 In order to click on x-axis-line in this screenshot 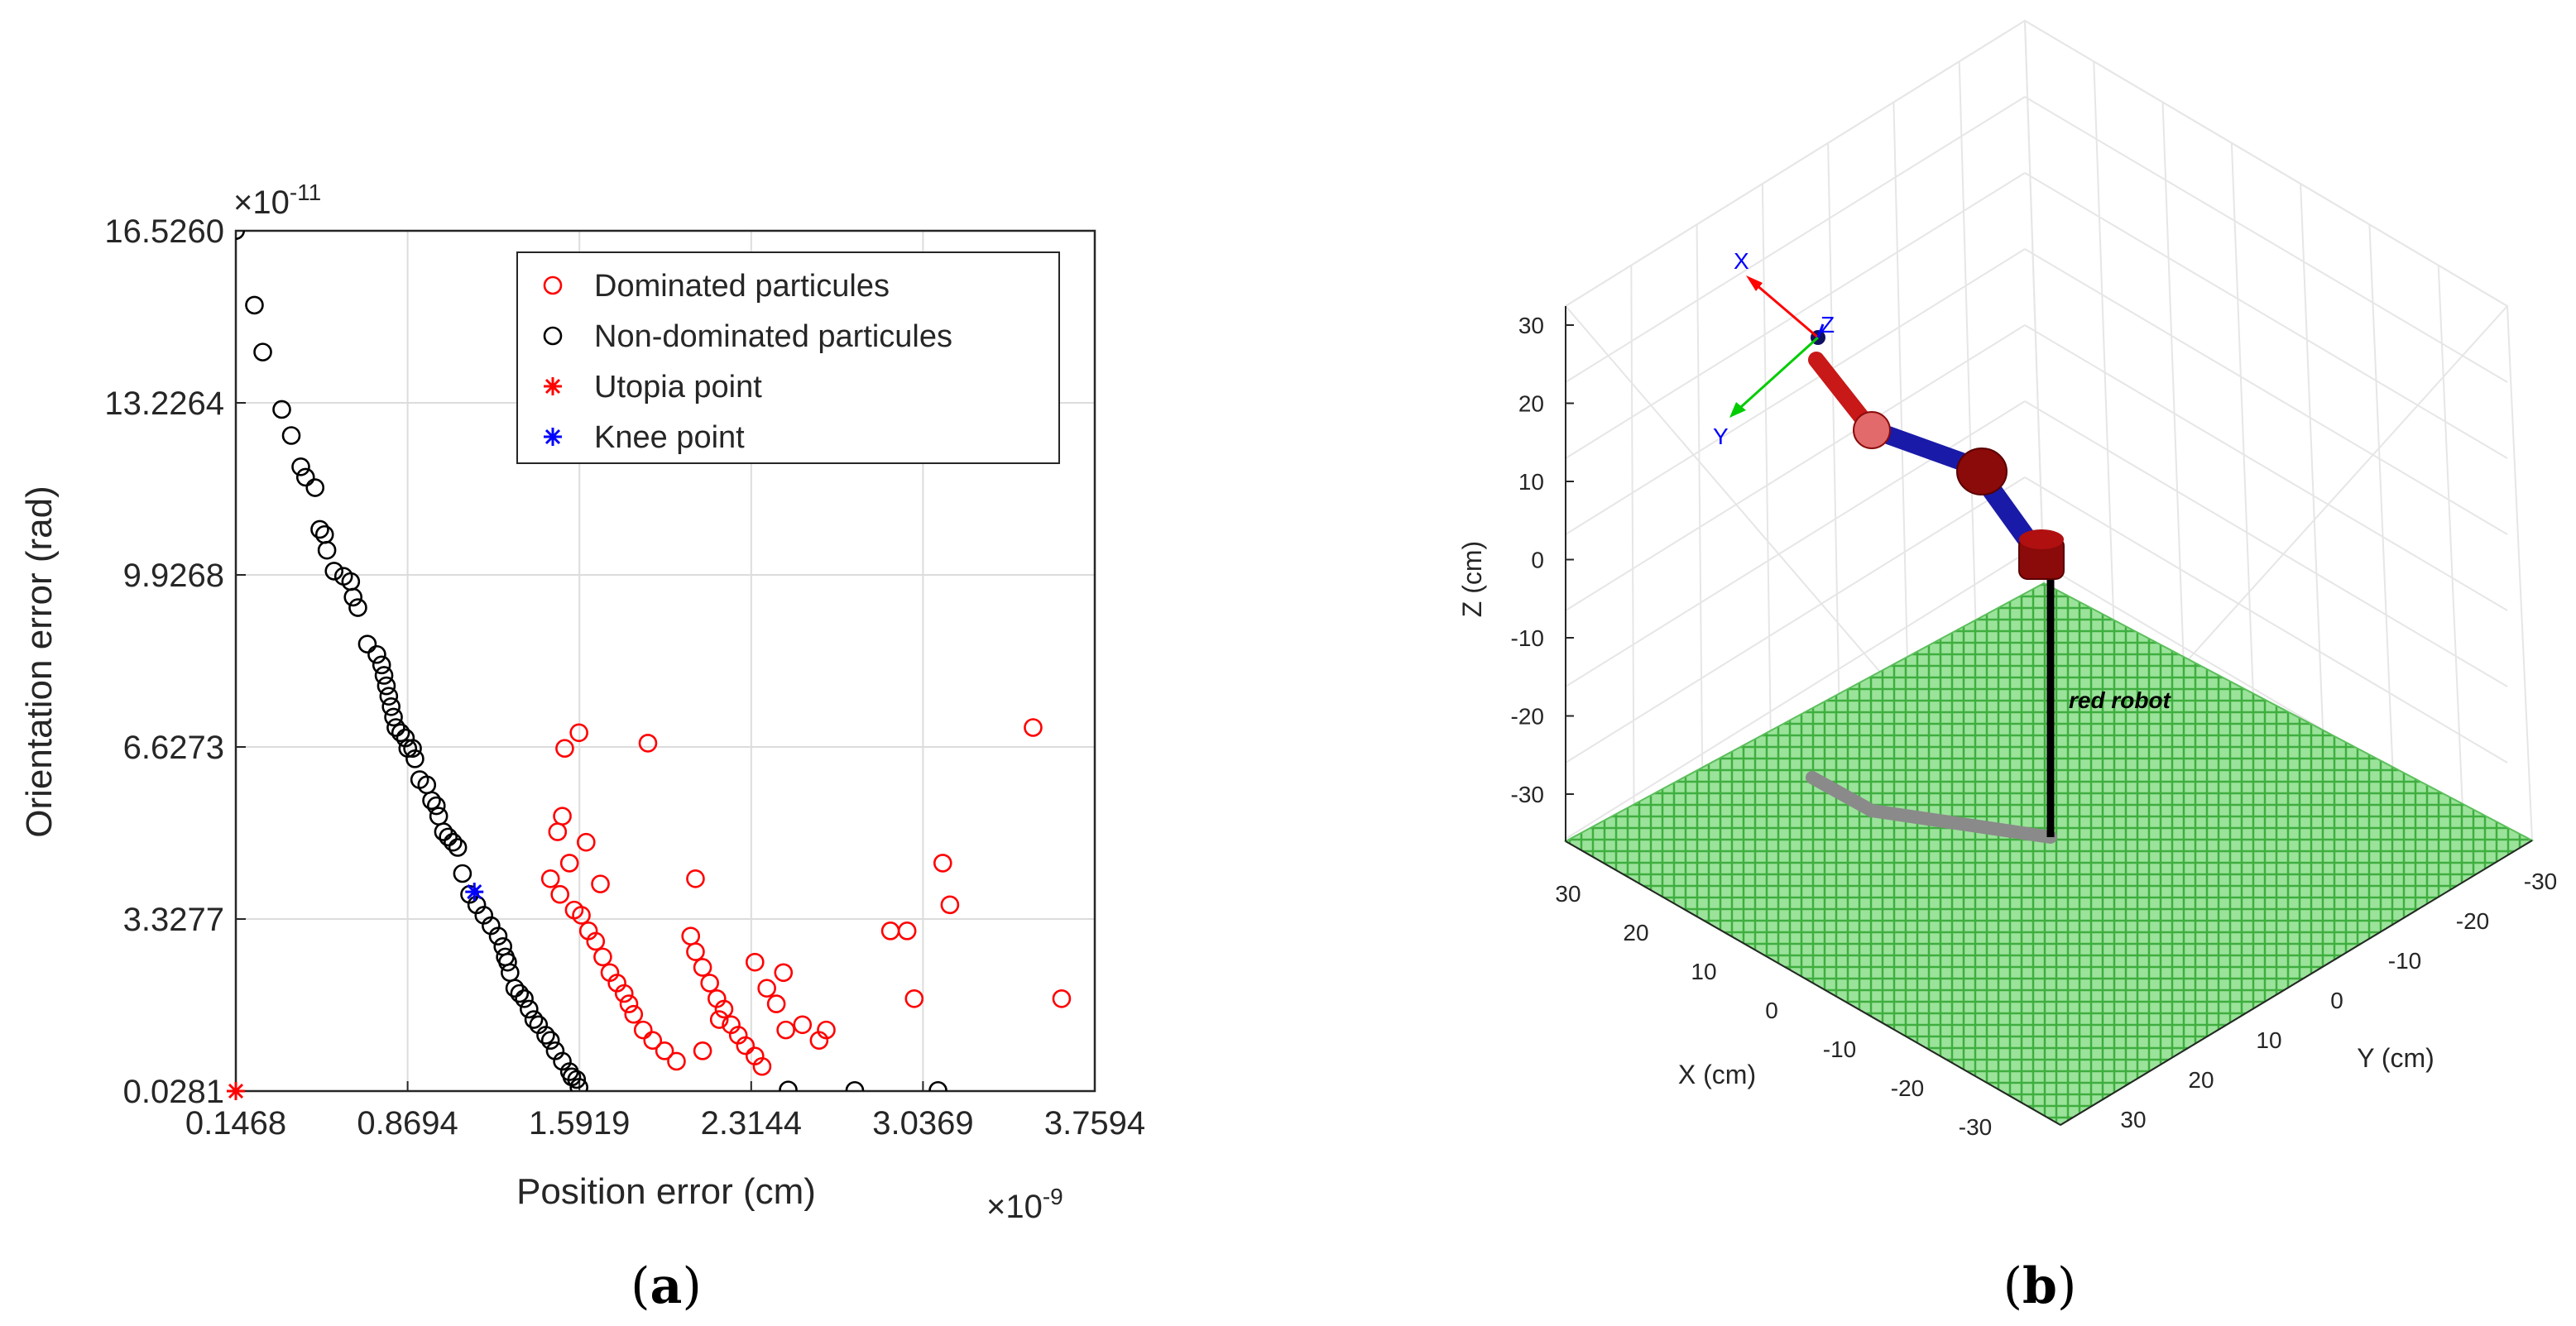, I will do `click(1813, 983)`.